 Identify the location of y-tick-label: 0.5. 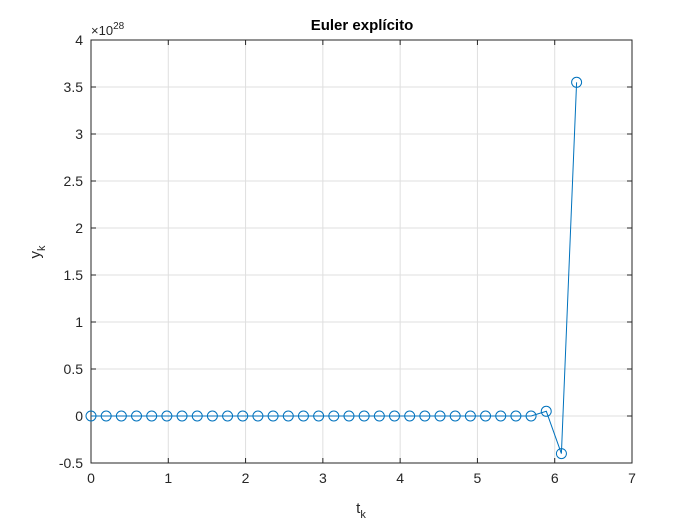
(74, 369).